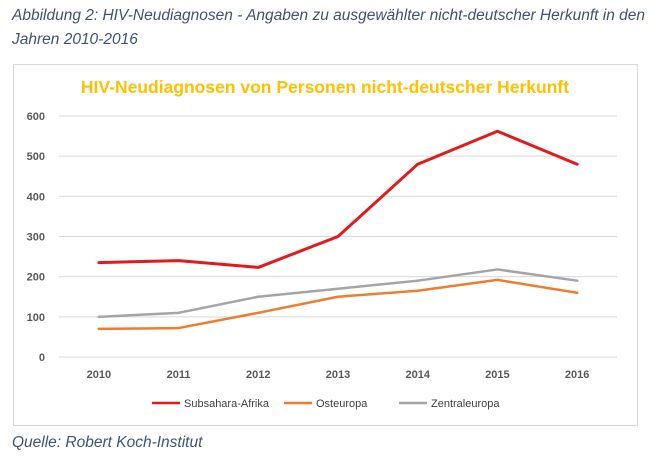 This screenshot has height=462, width=665. I want to click on y-axis-ticks: 0 100 200 300 400 500 600, so click(36, 237).